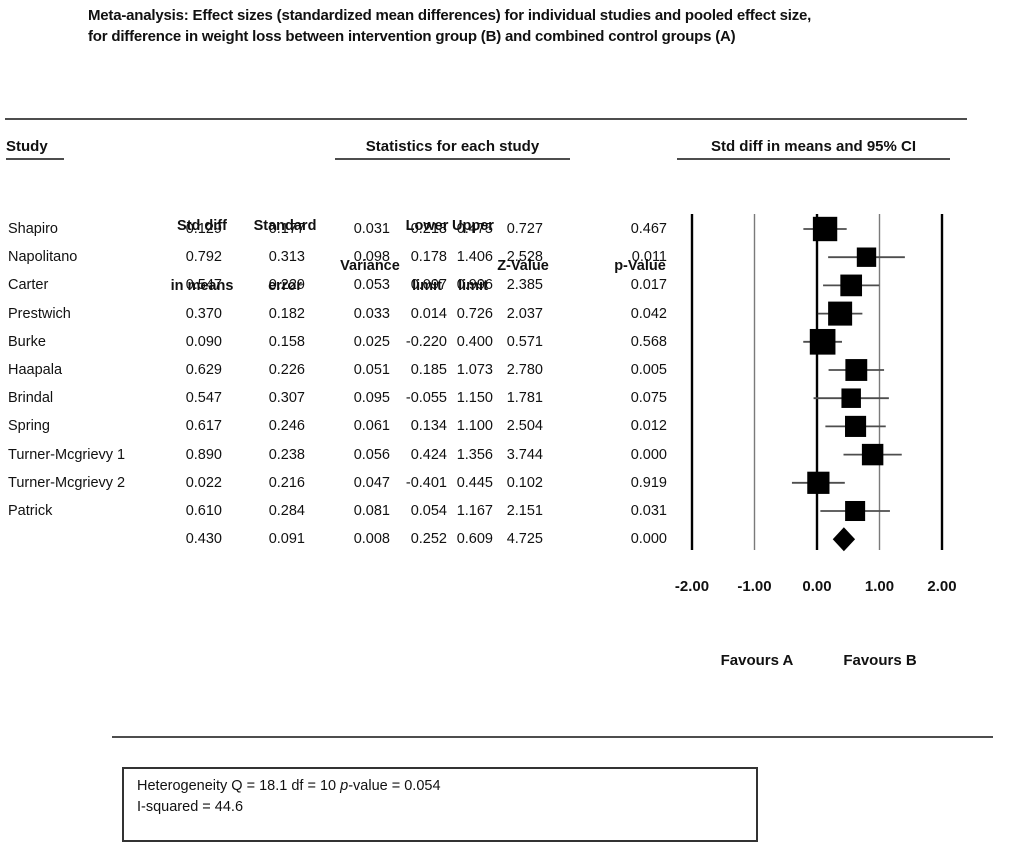 The width and height of the screenshot is (1024, 851). I want to click on cell-upper: 0.445, so click(474, 482).